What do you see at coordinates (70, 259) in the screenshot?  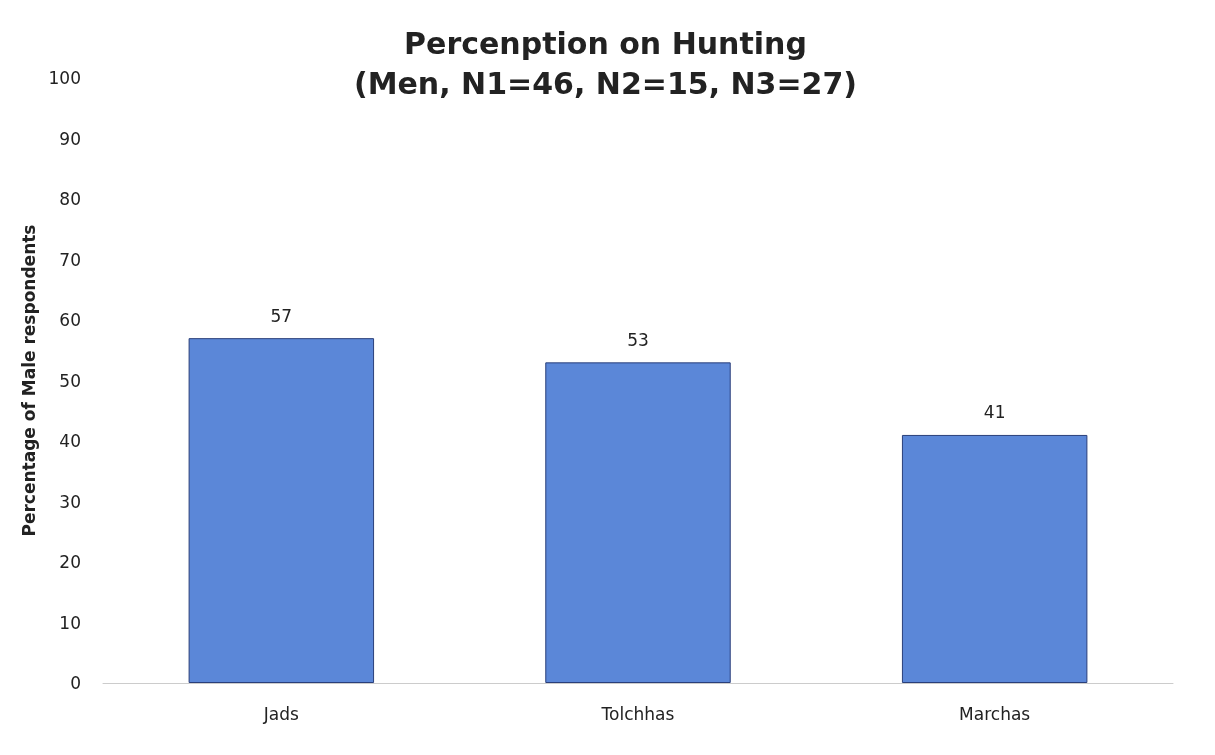 I see `y-tick-label: 70` at bounding box center [70, 259].